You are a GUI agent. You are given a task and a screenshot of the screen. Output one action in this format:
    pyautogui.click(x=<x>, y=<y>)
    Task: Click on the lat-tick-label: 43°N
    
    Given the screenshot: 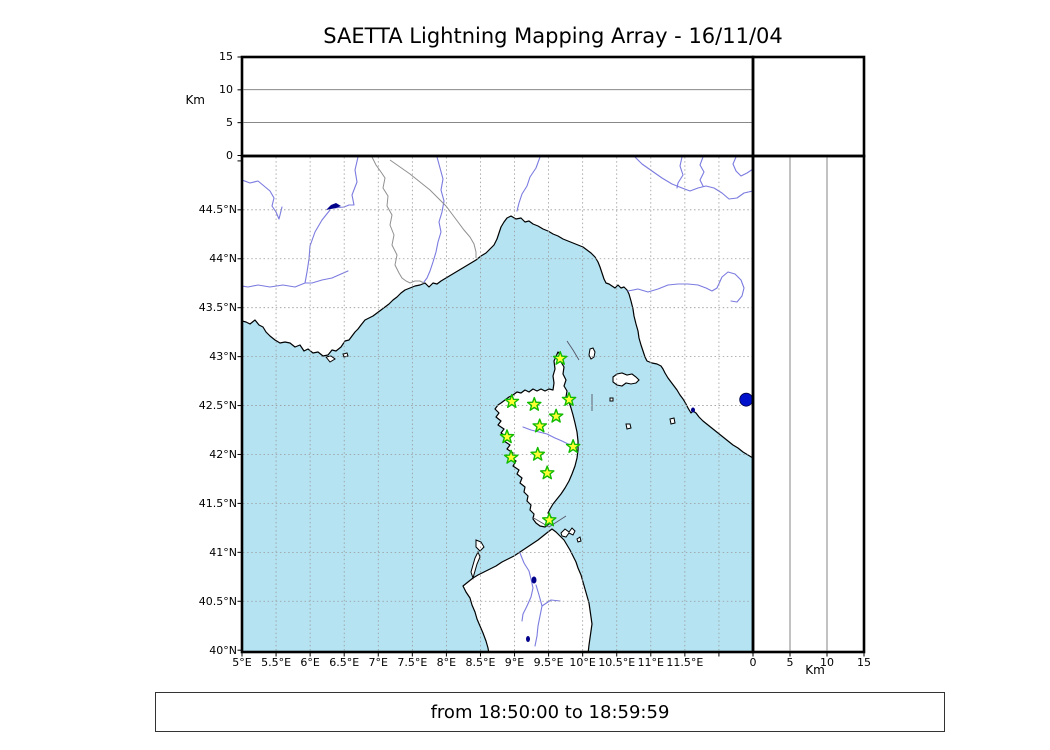 What is the action you would take?
    pyautogui.click(x=223, y=357)
    